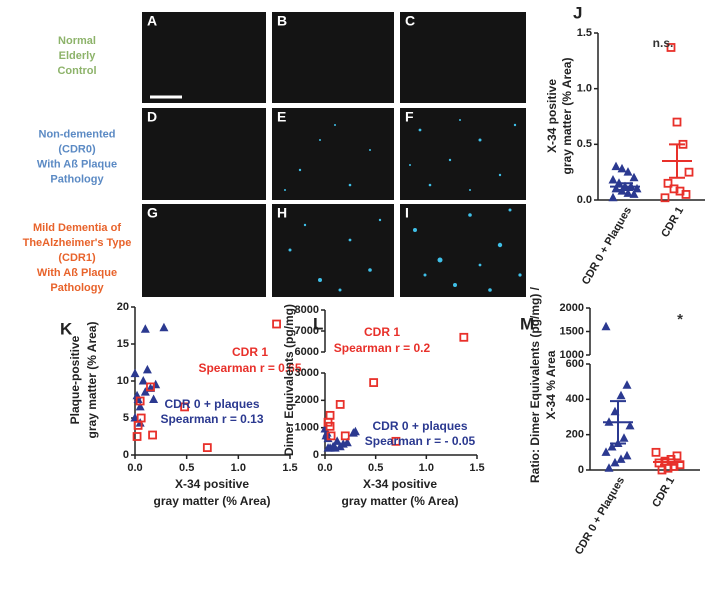  What do you see at coordinates (77, 134) in the screenshot?
I see `row-label: Non-demented` at bounding box center [77, 134].